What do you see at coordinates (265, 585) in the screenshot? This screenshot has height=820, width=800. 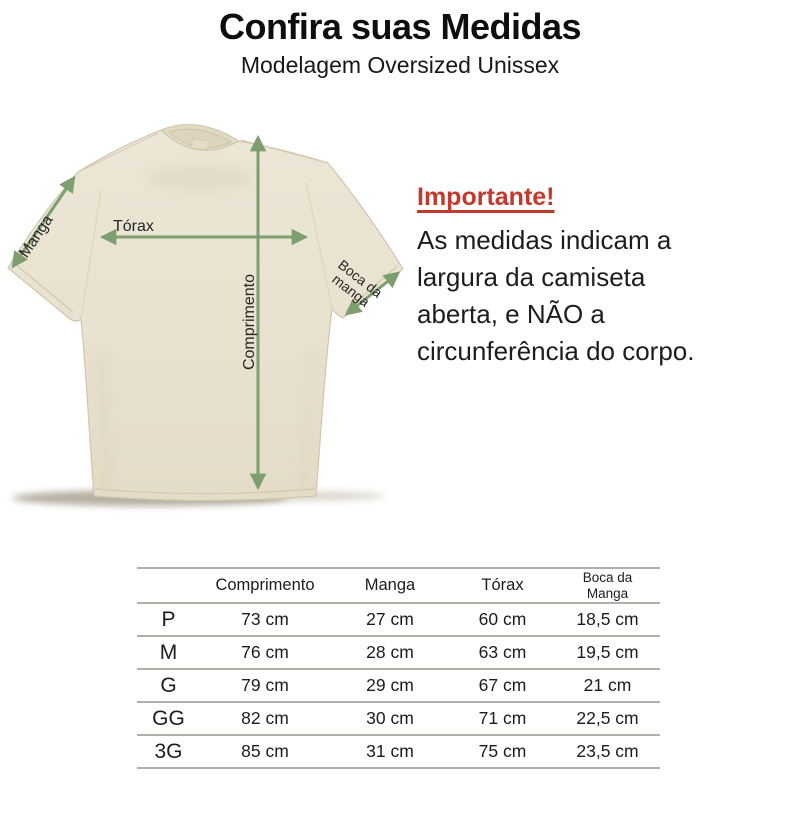 I see `header-comprimento: Comprimento` at bounding box center [265, 585].